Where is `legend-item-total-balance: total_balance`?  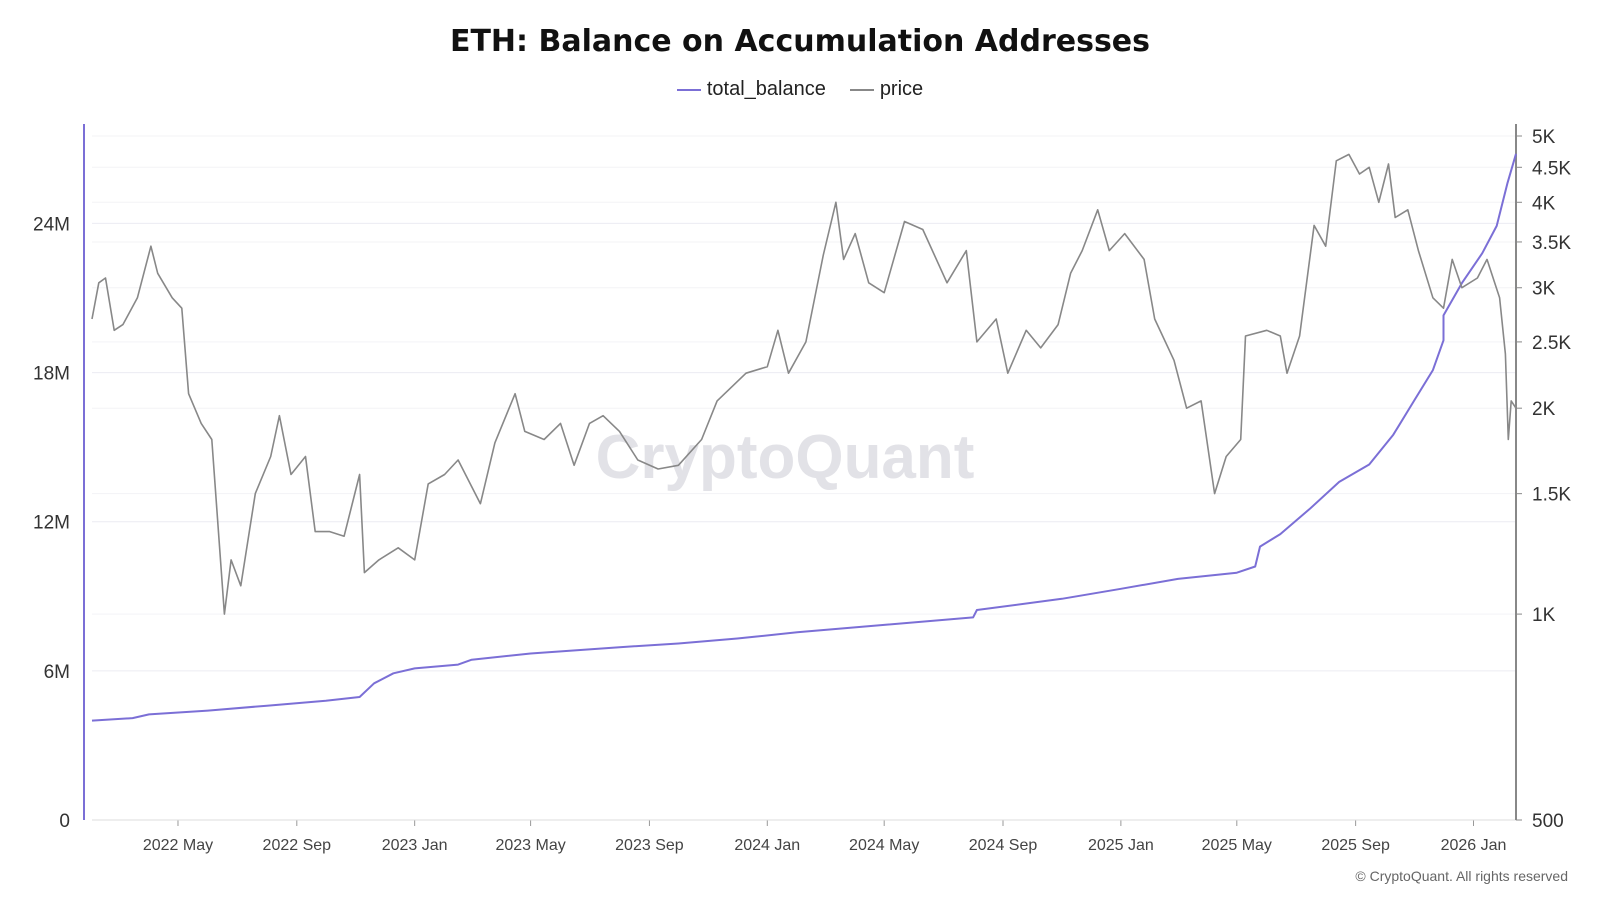 legend-item-total-balance: total_balance is located at coordinates (751, 89).